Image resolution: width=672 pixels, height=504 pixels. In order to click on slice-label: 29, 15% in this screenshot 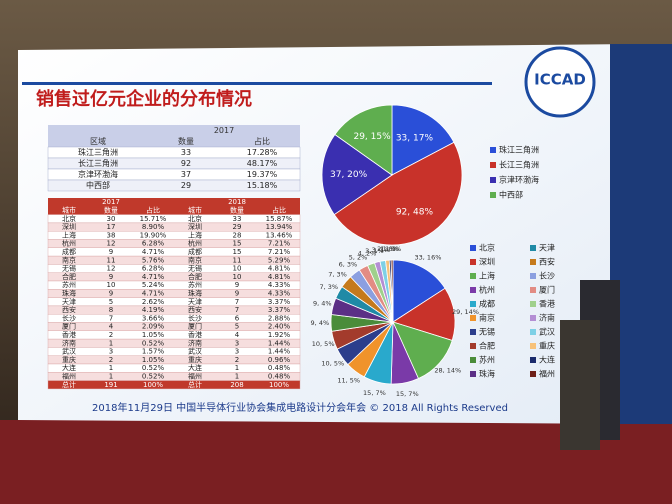, I will do `click(372, 137)`.